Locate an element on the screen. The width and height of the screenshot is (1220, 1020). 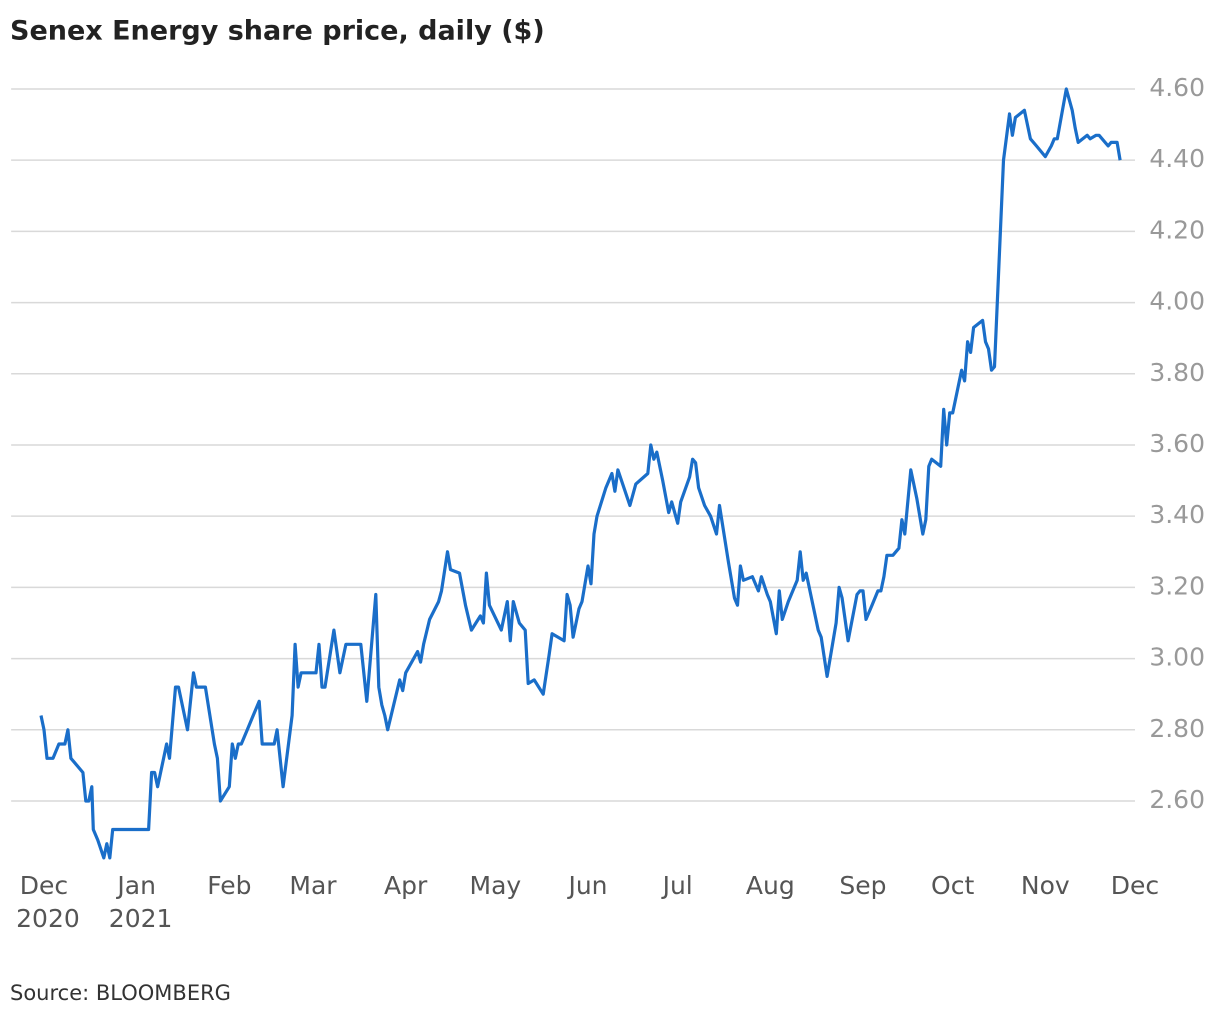
x-tick-label: Mar is located at coordinates (313, 885).